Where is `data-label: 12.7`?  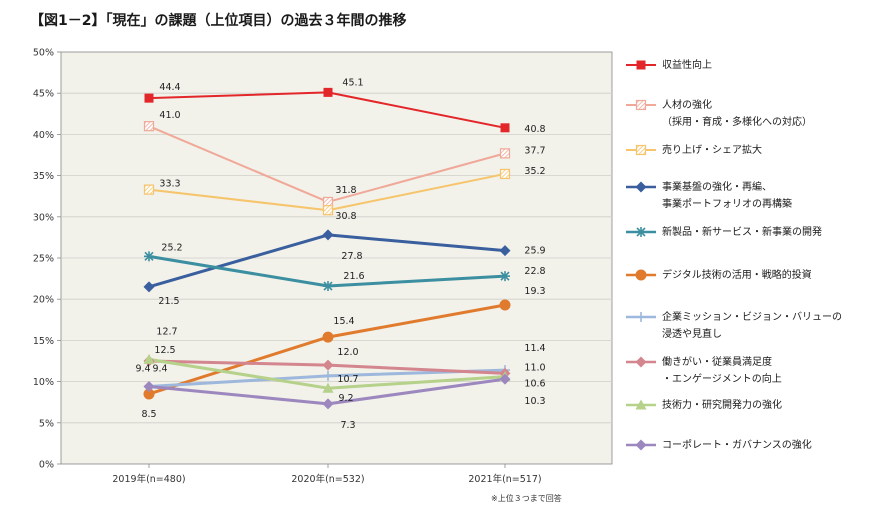 data-label: 12.7 is located at coordinates (166, 331).